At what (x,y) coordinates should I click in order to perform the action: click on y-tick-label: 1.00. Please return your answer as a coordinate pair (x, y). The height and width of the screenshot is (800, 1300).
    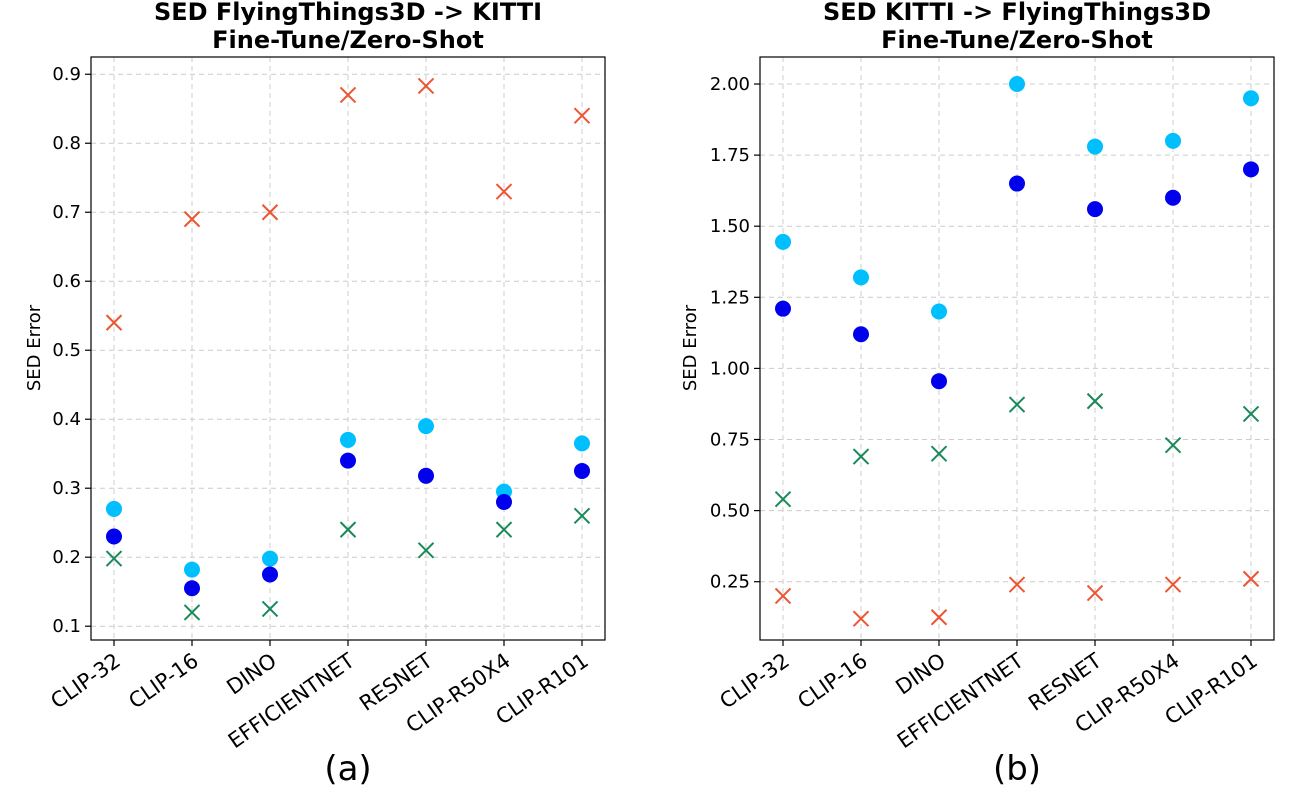
    Looking at the image, I should click on (730, 368).